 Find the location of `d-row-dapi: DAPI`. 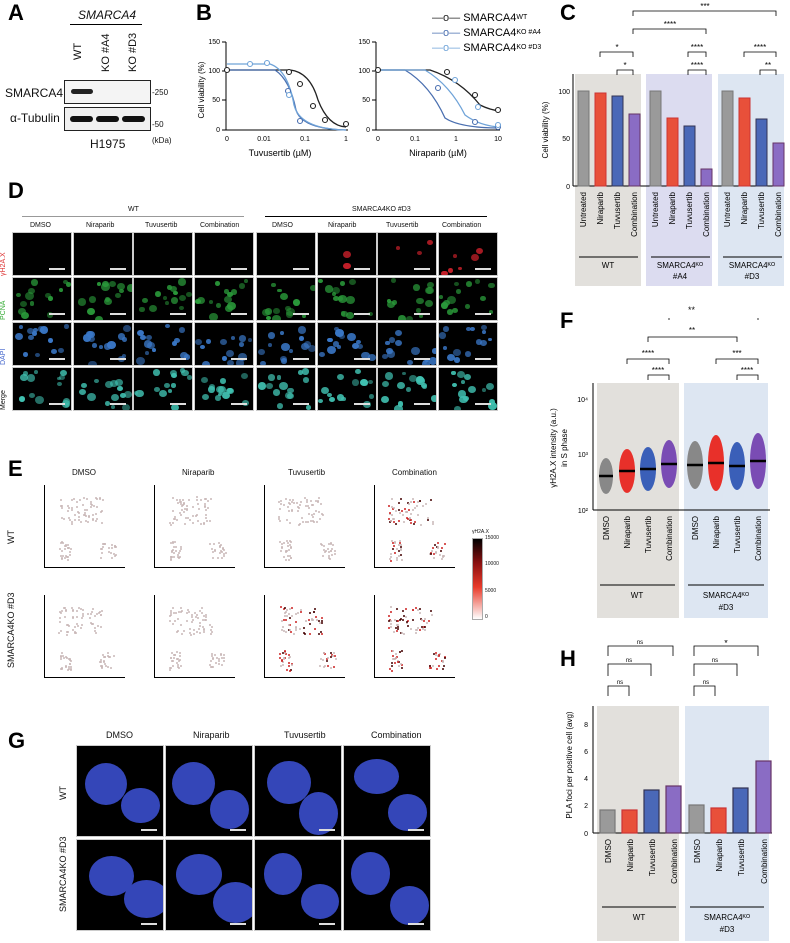

d-row-dapi: DAPI is located at coordinates (3, 356).